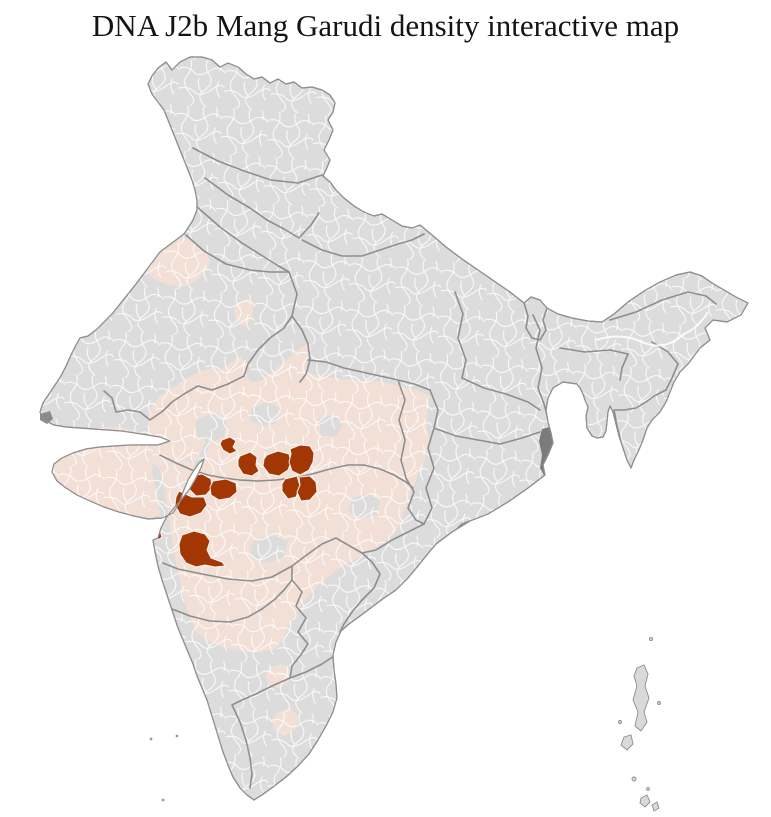  I want to click on andaman-nicobar-islands, so click(639, 724).